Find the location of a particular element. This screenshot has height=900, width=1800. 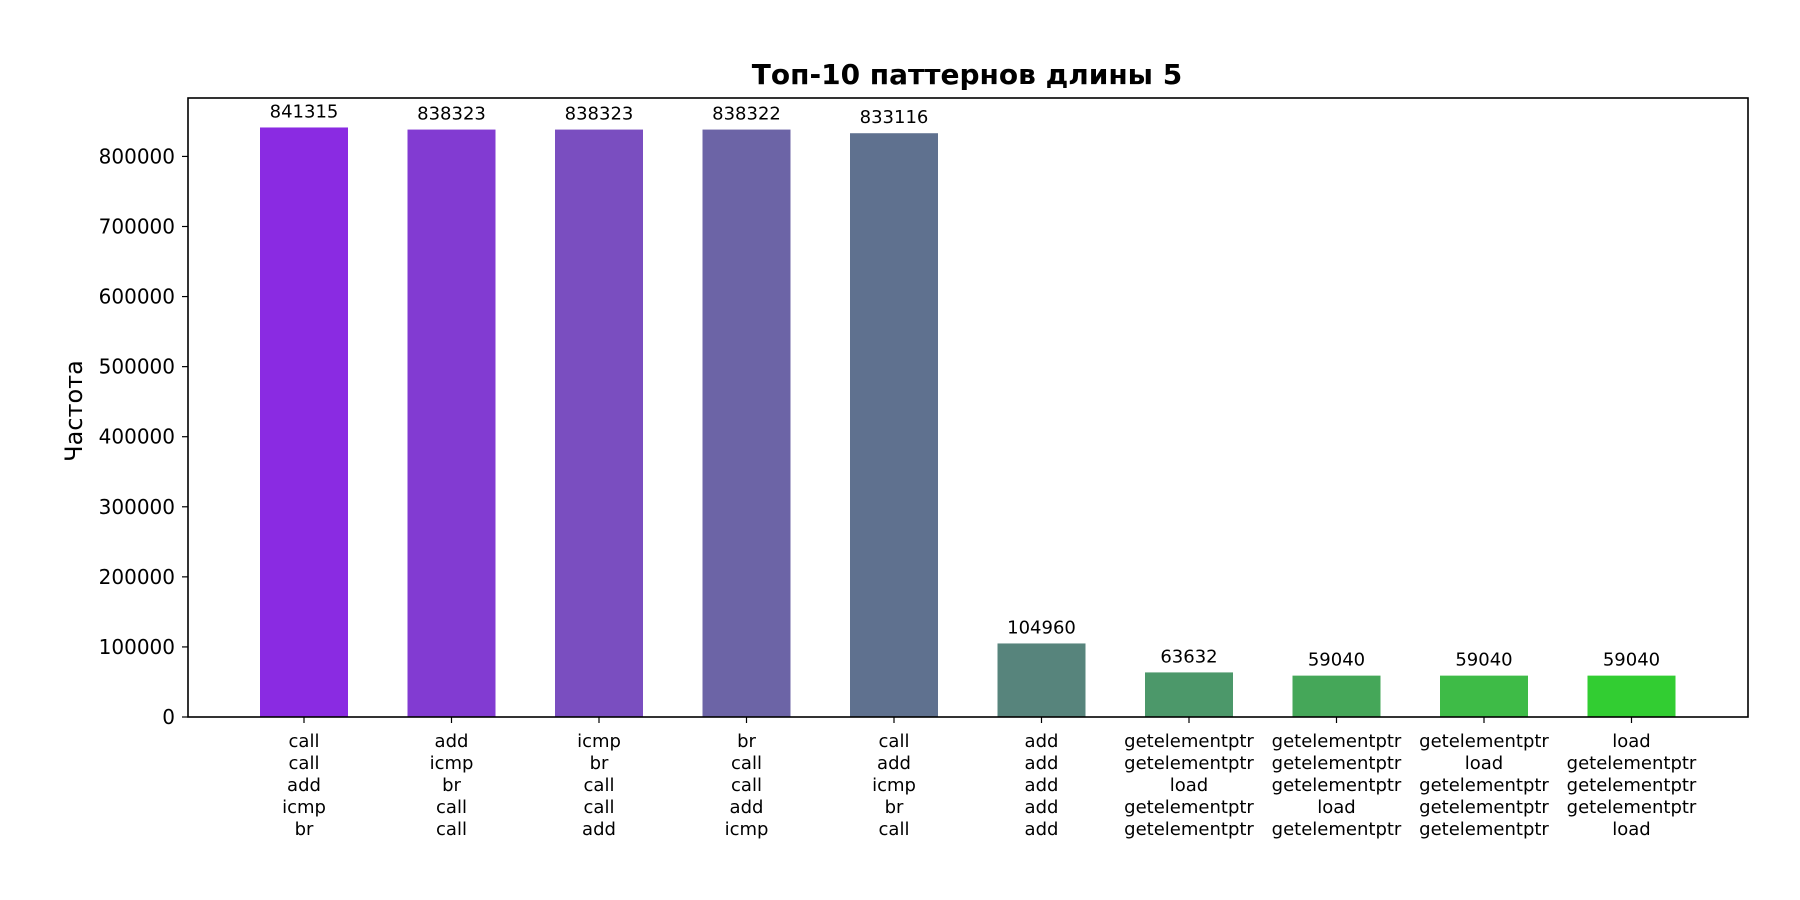

y-tick-label: 300000 is located at coordinates (137, 507).